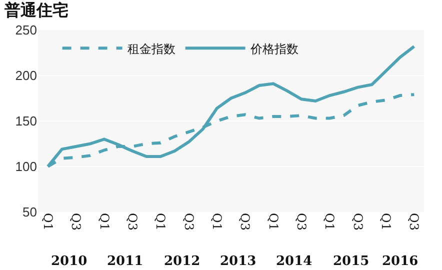  What do you see at coordinates (182, 261) in the screenshot?
I see `text: 2012` at bounding box center [182, 261].